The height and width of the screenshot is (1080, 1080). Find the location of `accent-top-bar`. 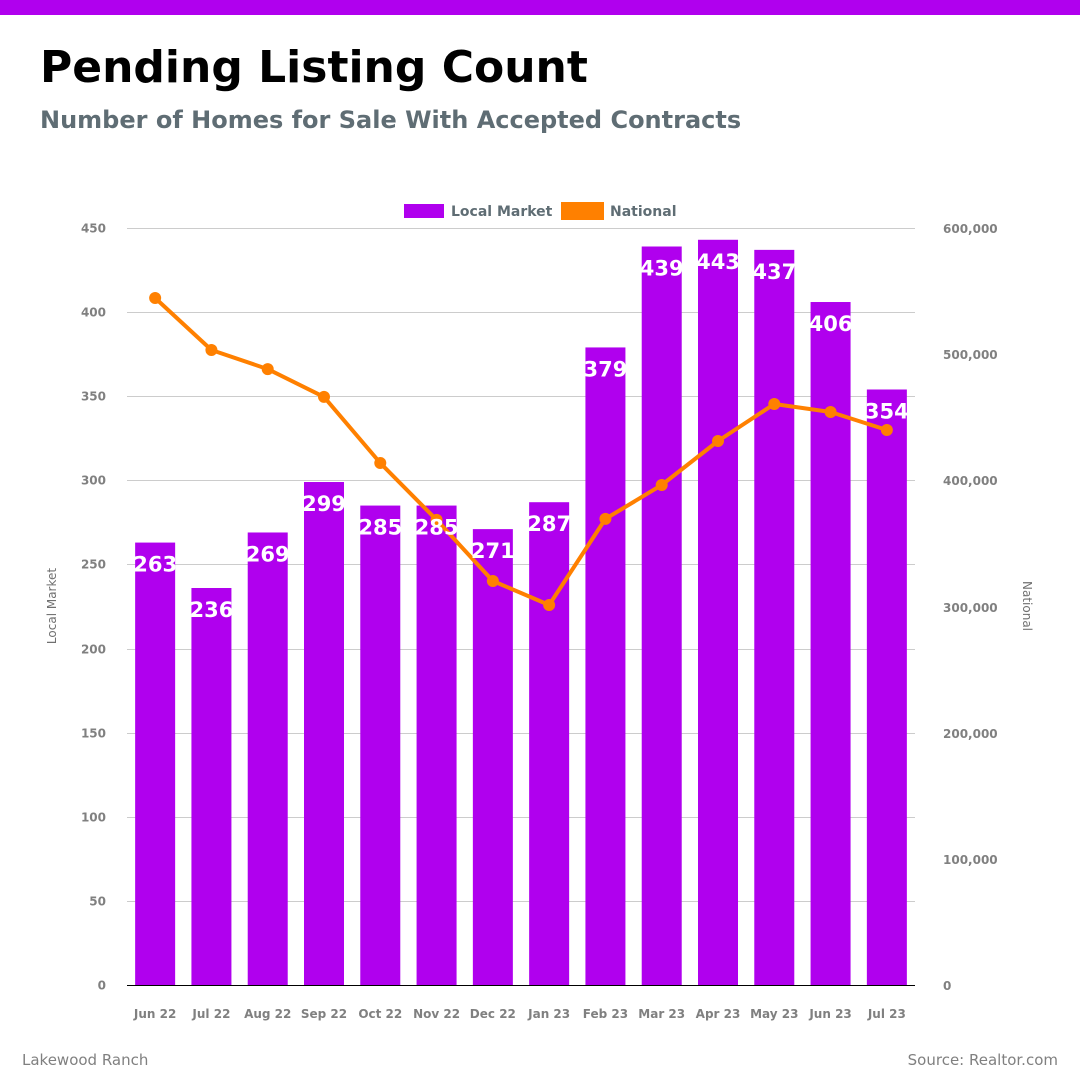

accent-top-bar is located at coordinates (540, 7).